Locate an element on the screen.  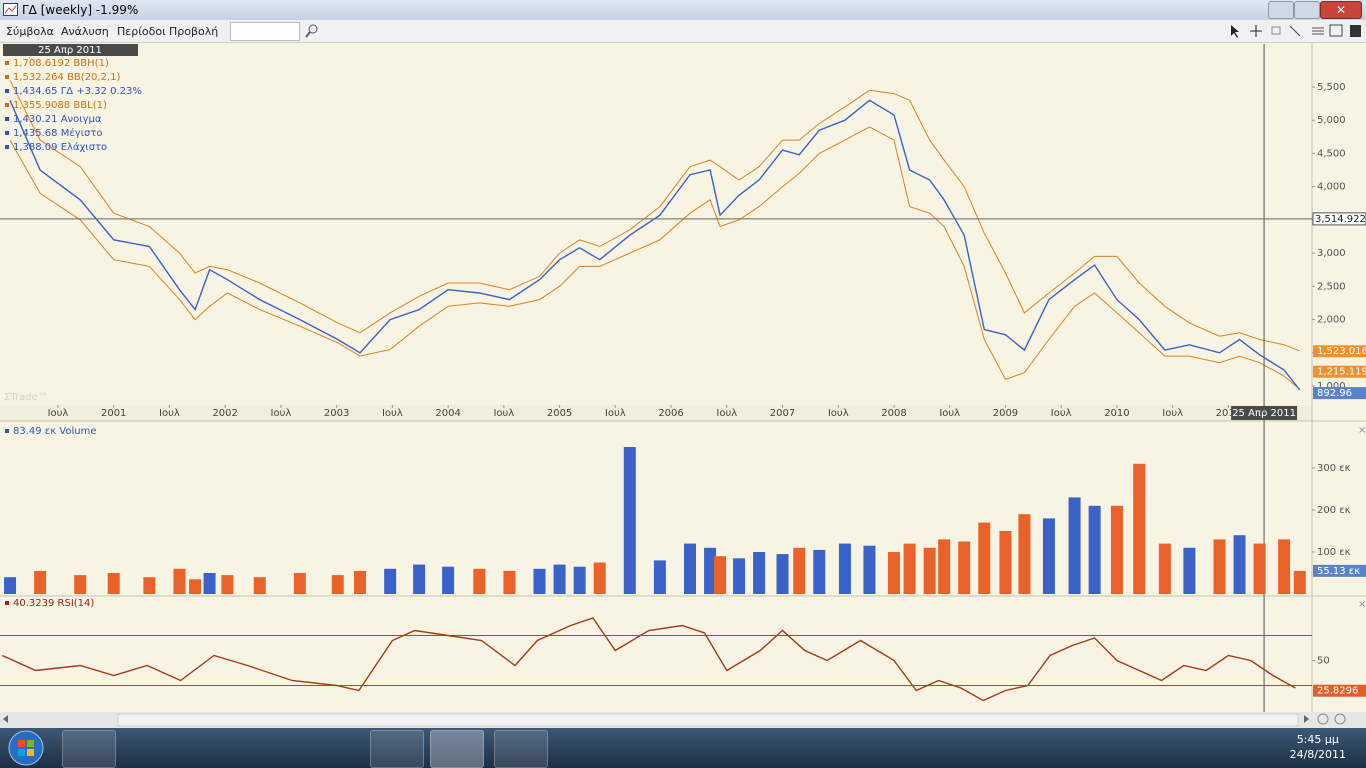
cursor-axis-label: 25 Απρ 2011 is located at coordinates (1264, 413).